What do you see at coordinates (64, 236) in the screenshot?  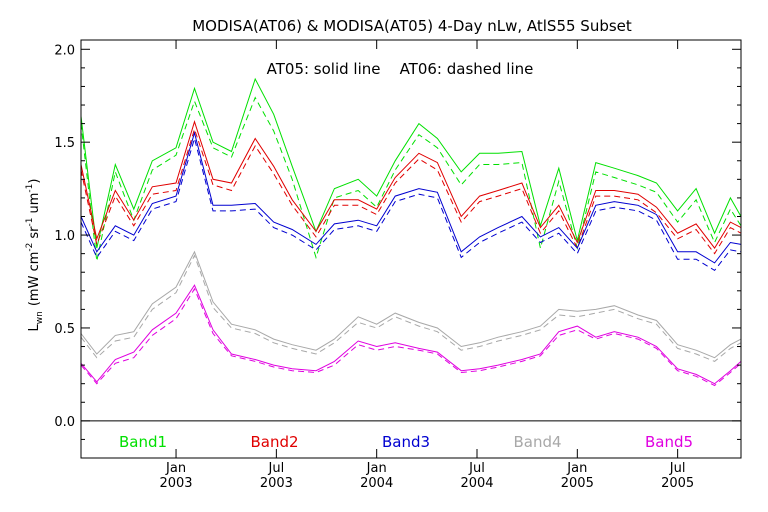 I see `y-tick-label-2: 1.0` at bounding box center [64, 236].